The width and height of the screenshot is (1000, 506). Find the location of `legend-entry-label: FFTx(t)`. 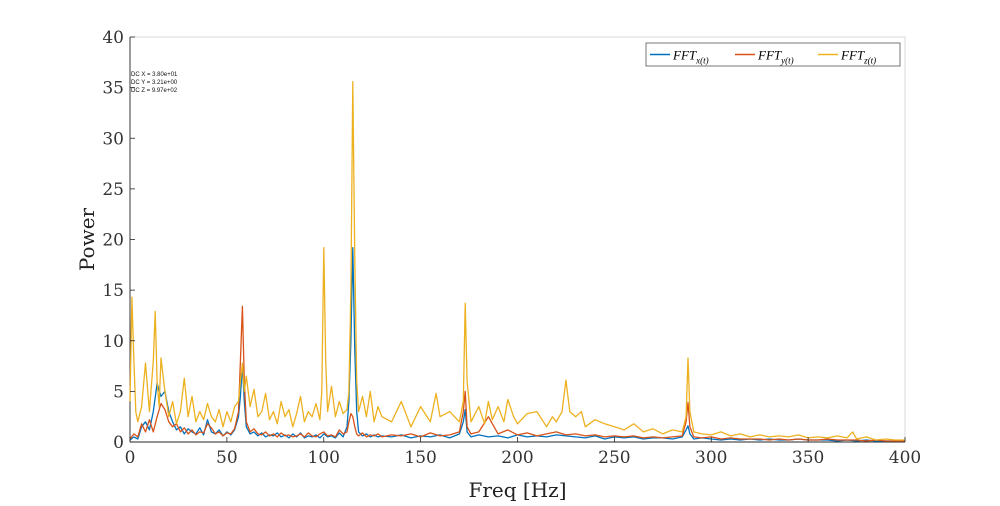

legend-entry-label: FFTx(t) is located at coordinates (690, 57).